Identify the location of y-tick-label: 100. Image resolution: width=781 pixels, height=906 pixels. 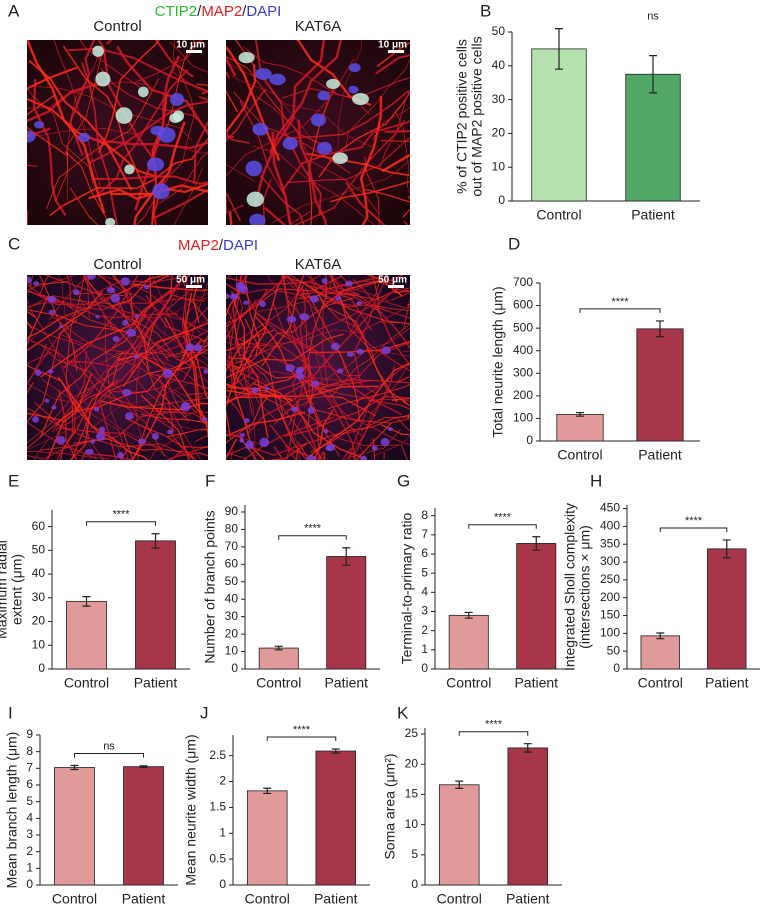
(610, 633).